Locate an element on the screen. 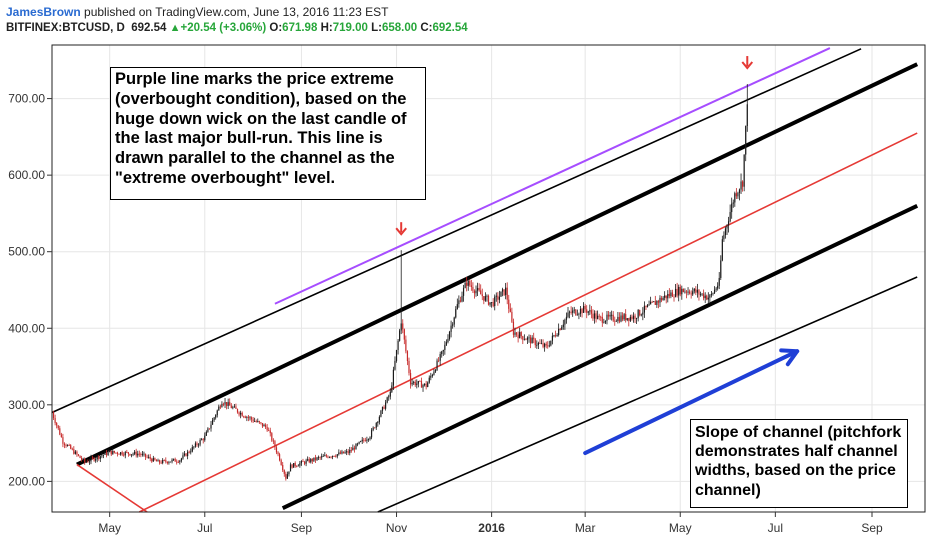 The height and width of the screenshot is (550, 932). y-tick-label: 700.00 is located at coordinates (26, 99).